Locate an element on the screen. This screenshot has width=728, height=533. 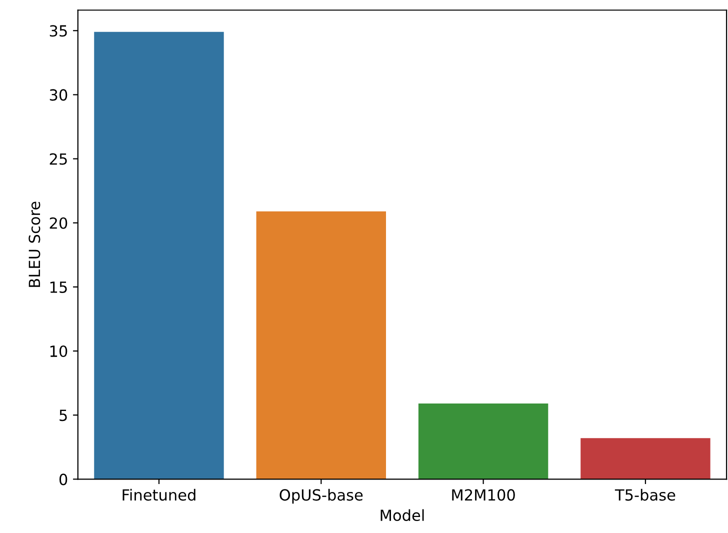
x-tick-label: Finetuned is located at coordinates (159, 494).